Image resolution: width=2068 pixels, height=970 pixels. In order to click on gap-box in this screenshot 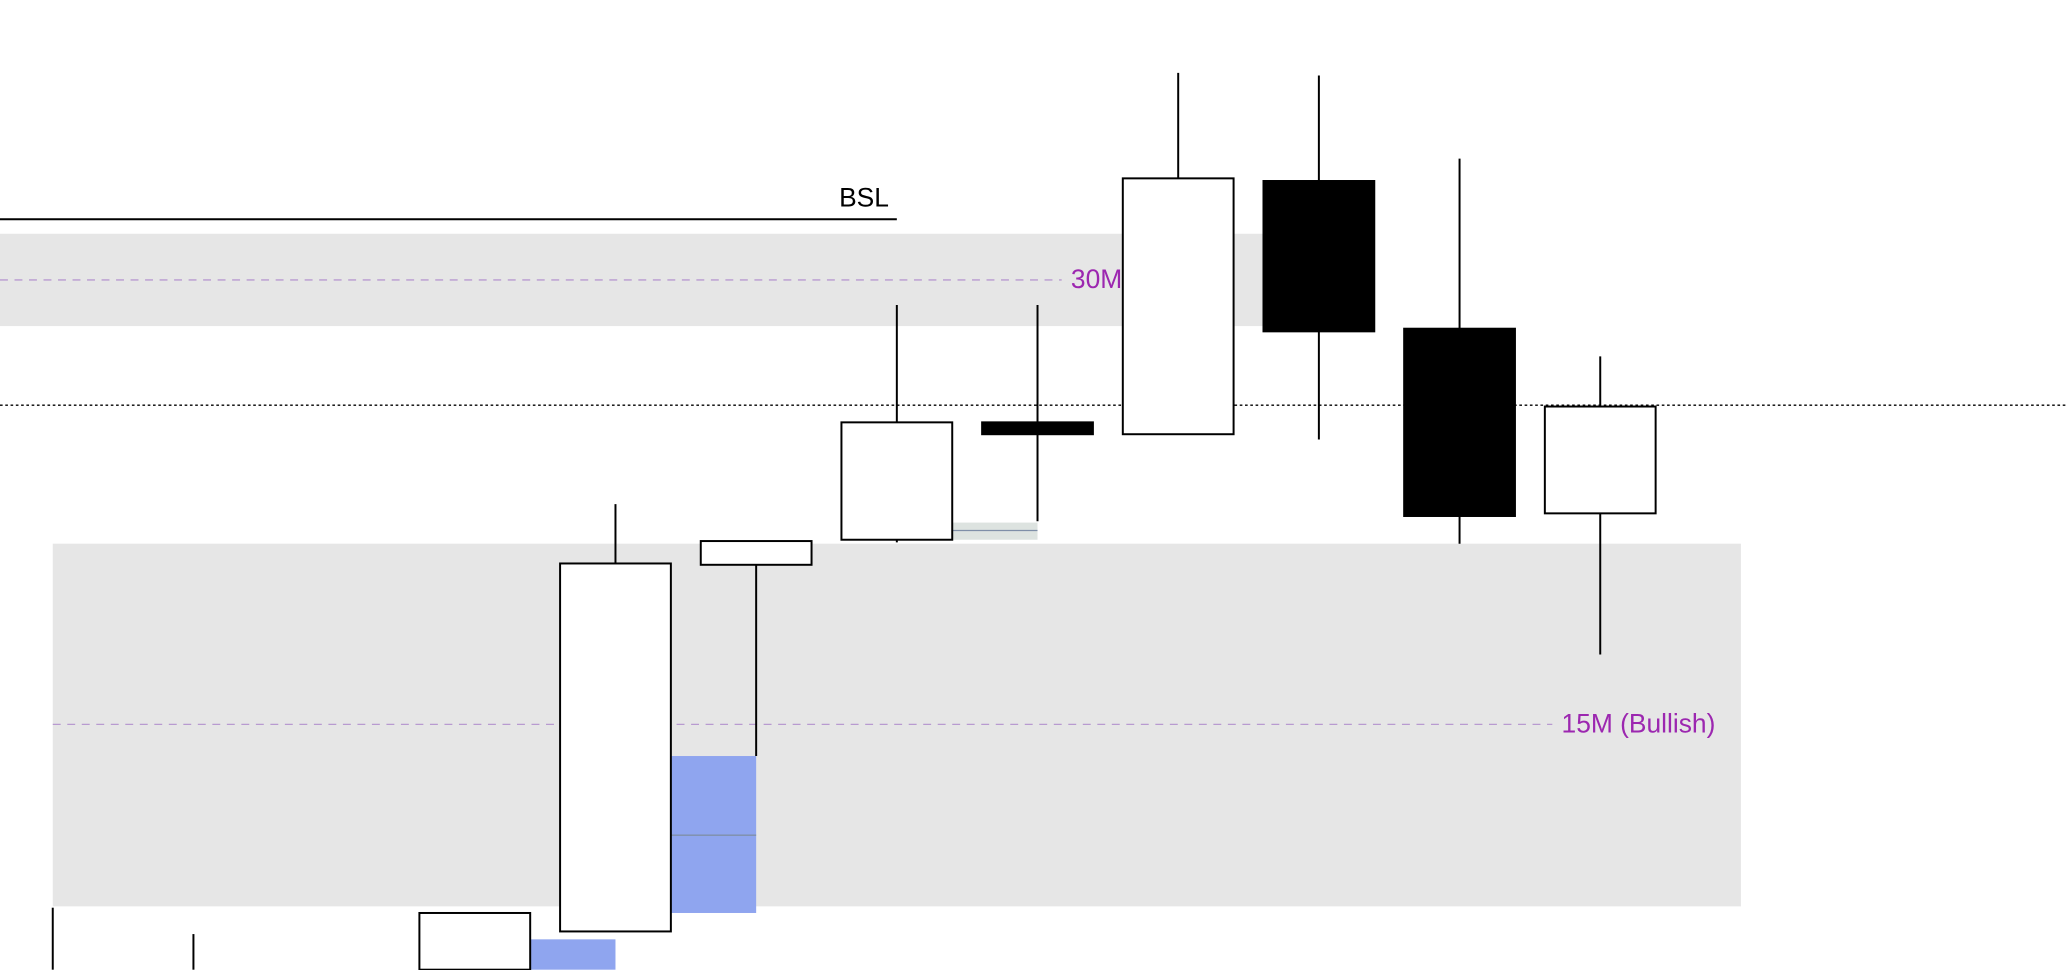, I will do `click(572, 954)`.